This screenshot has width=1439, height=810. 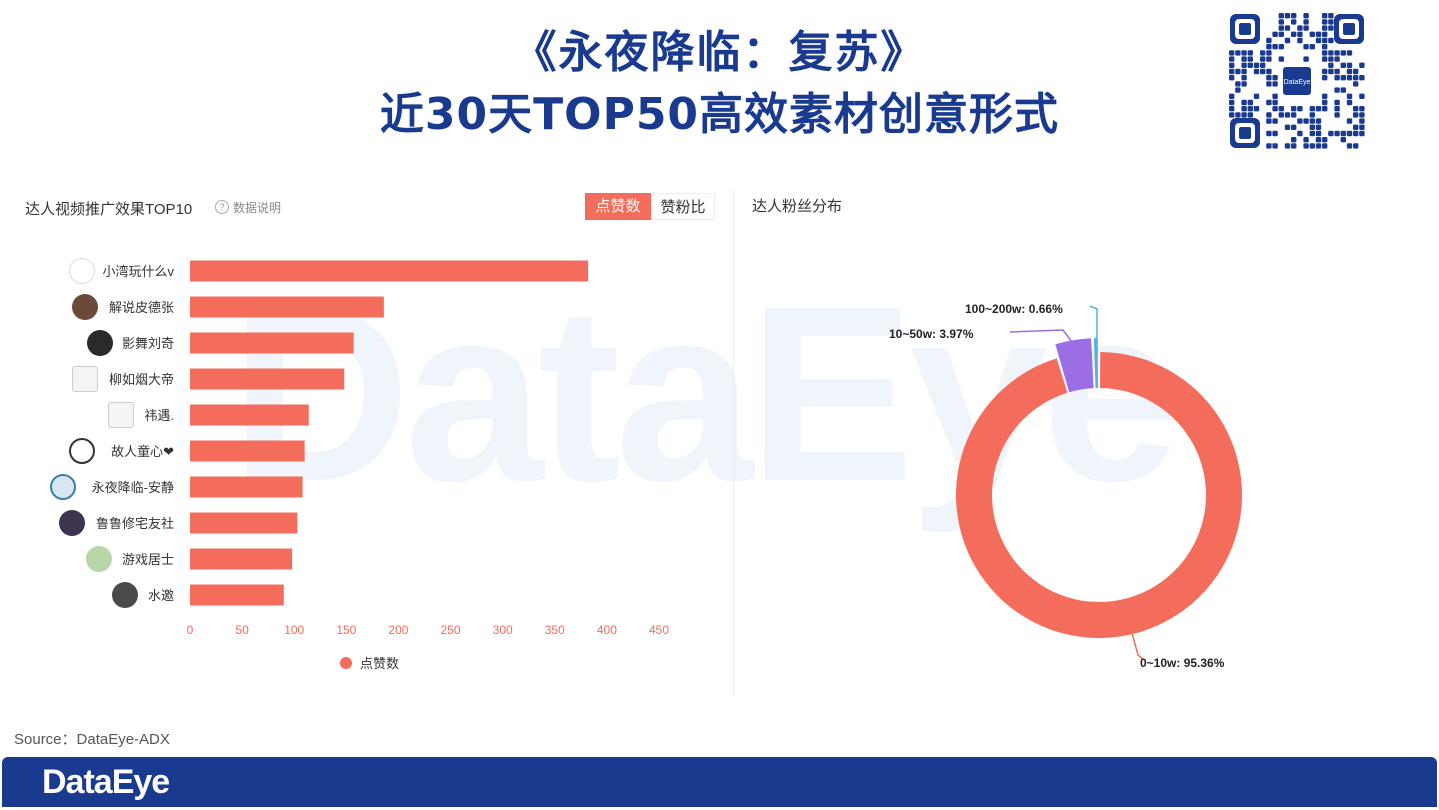 I want to click on bar-category-label: 影舞刘奇, so click(x=148, y=343).